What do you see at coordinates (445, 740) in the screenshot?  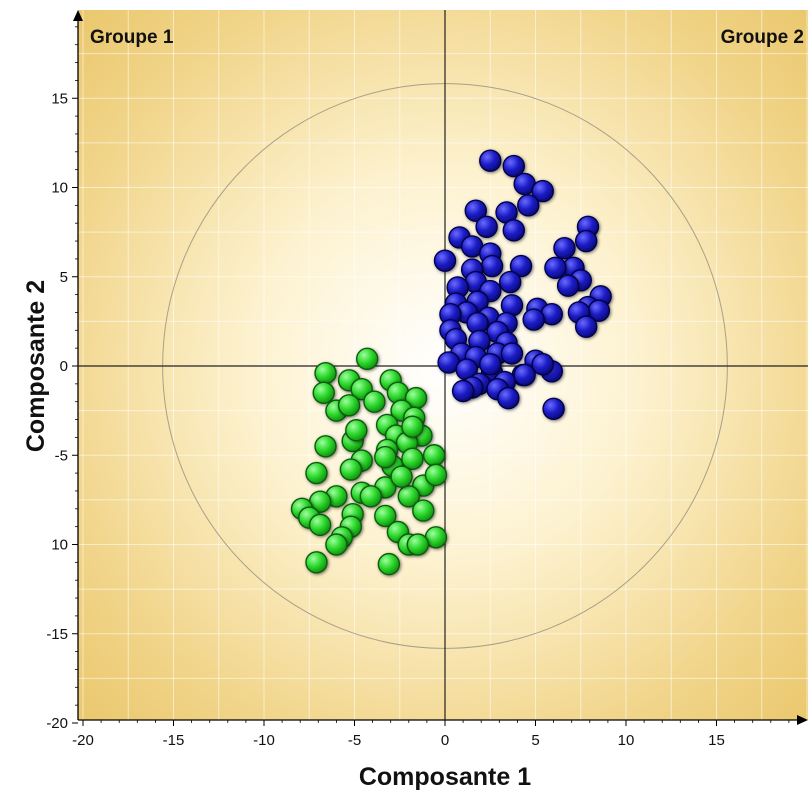 I see `x-tick-label: 0` at bounding box center [445, 740].